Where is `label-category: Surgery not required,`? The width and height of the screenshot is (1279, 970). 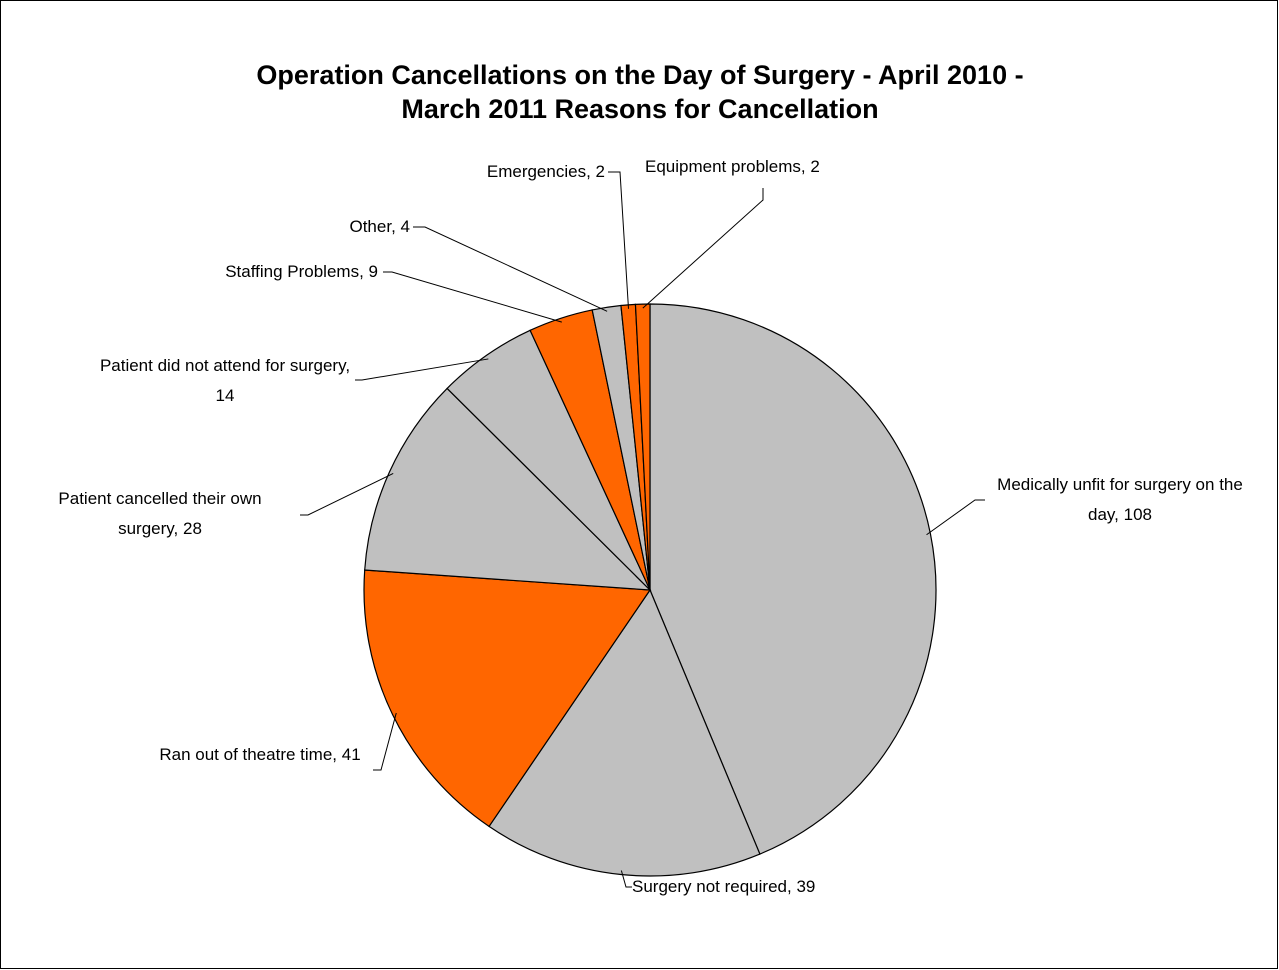 label-category: Surgery not required, is located at coordinates (712, 886).